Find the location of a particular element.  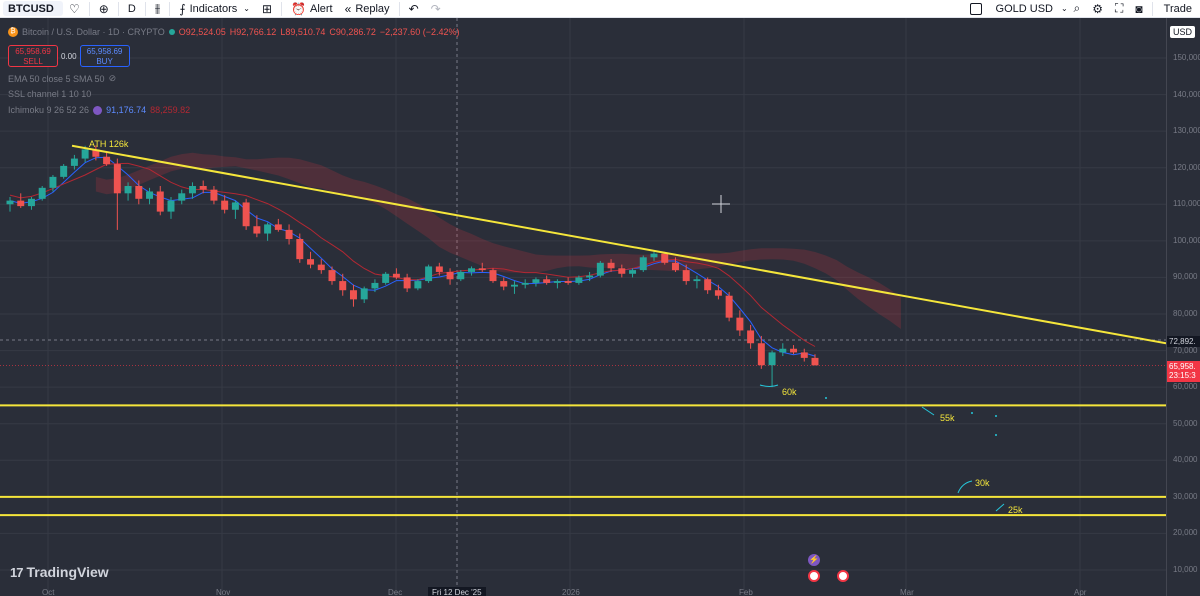

indicator-legend-ema: EMA 50 close 5 SMA 50 ⊘ is located at coordinates (62, 78).